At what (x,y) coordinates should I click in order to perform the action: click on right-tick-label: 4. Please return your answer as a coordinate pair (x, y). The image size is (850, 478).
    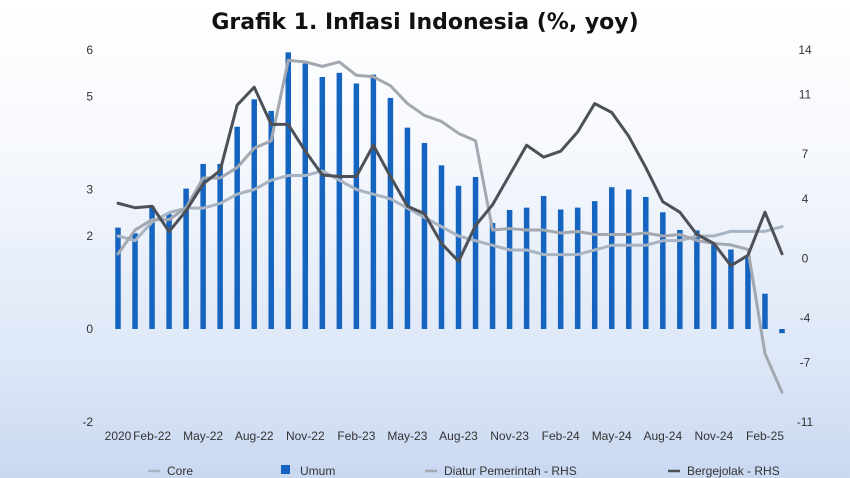
    Looking at the image, I should click on (805, 199).